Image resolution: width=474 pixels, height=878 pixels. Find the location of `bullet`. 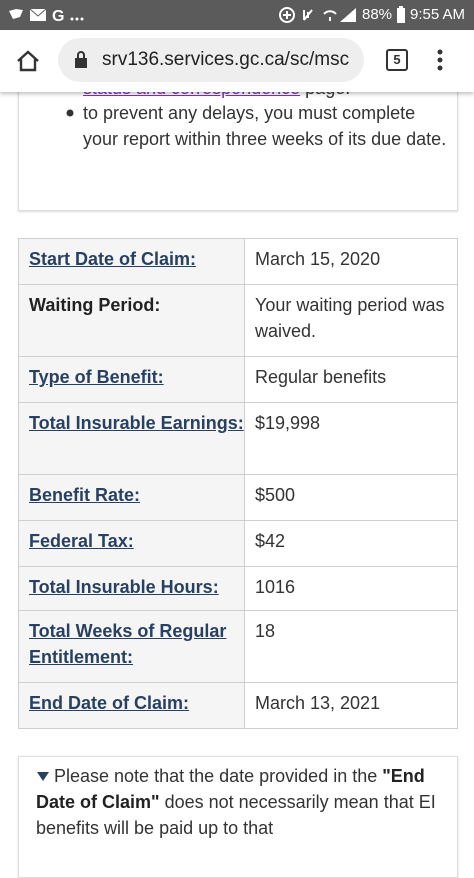

bullet is located at coordinates (70, 113).